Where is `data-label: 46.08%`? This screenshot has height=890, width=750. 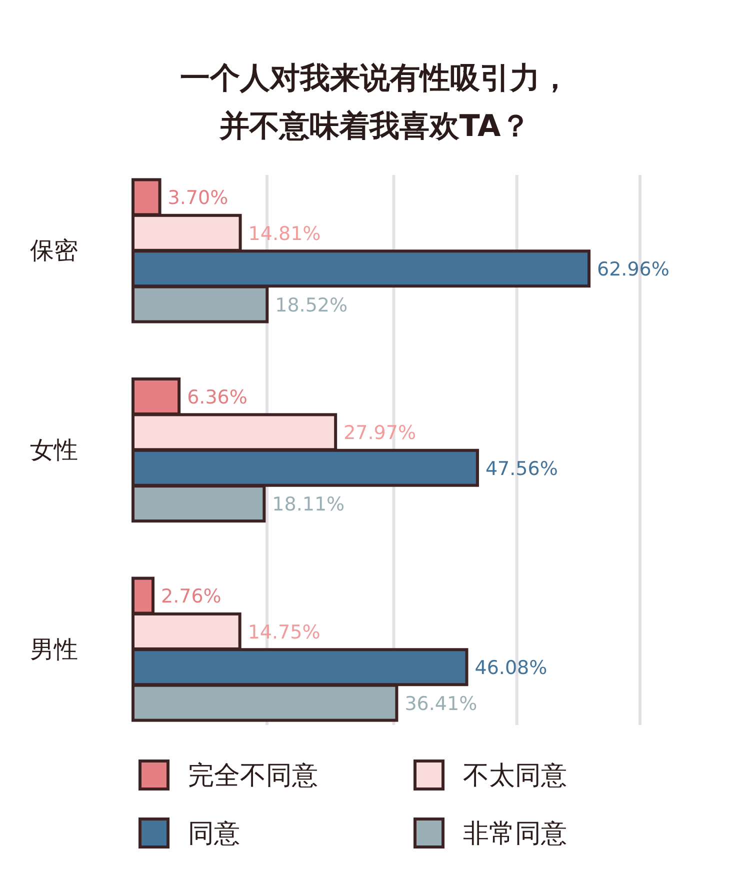 data-label: 46.08% is located at coordinates (511, 668).